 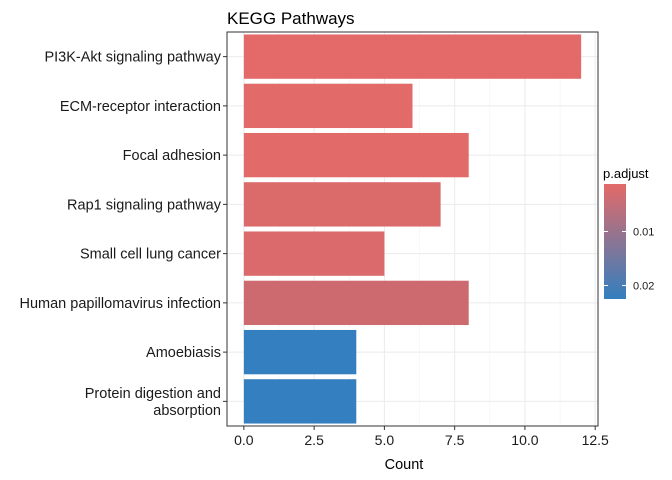 I want to click on legend-tick-label: 0.01, so click(x=643, y=233).